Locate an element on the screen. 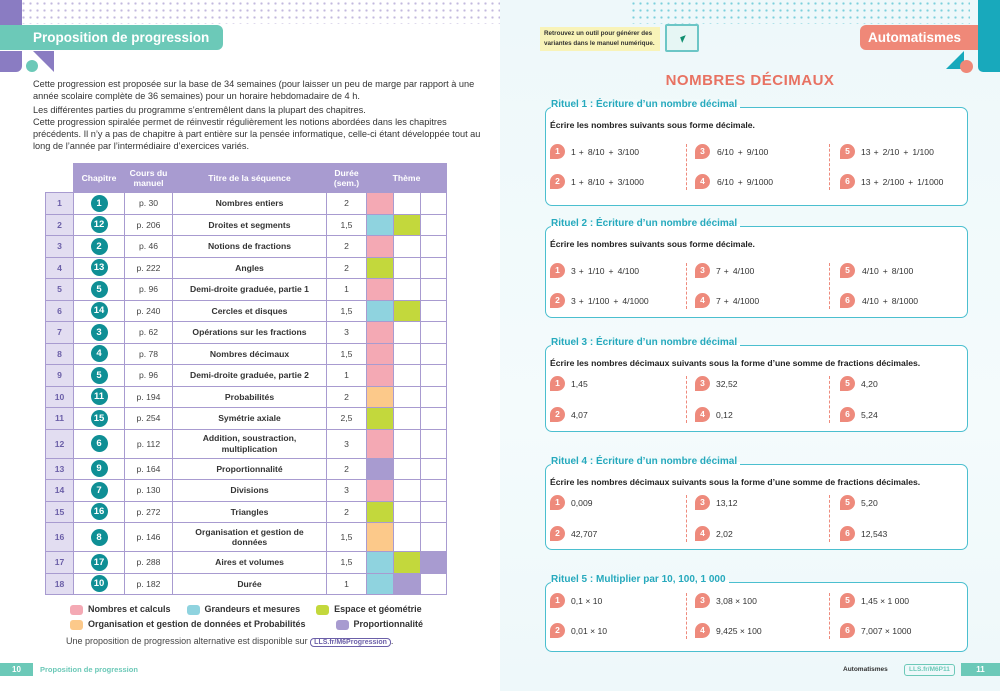 The height and width of the screenshot is (691, 1000). theme-cell-nombres is located at coordinates (380, 375).